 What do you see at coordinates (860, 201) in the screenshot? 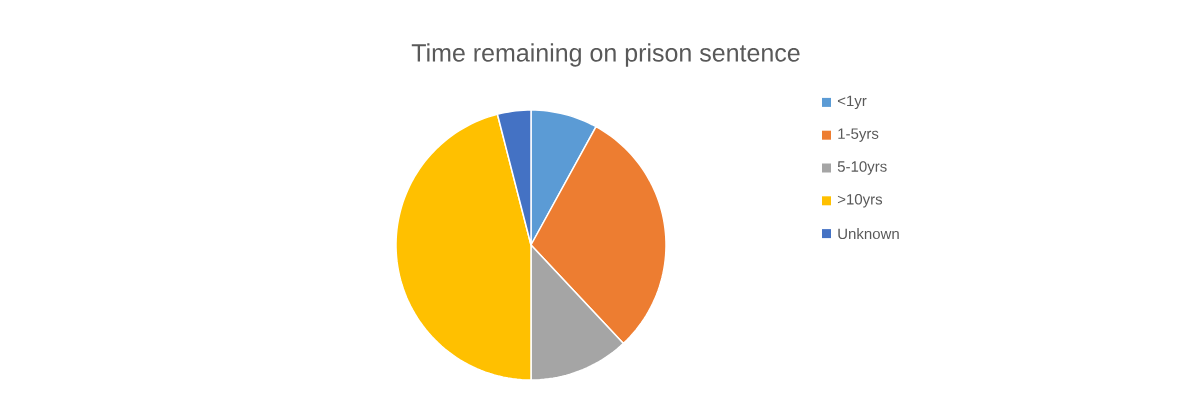
I see `legend-label: >10yrs` at bounding box center [860, 201].